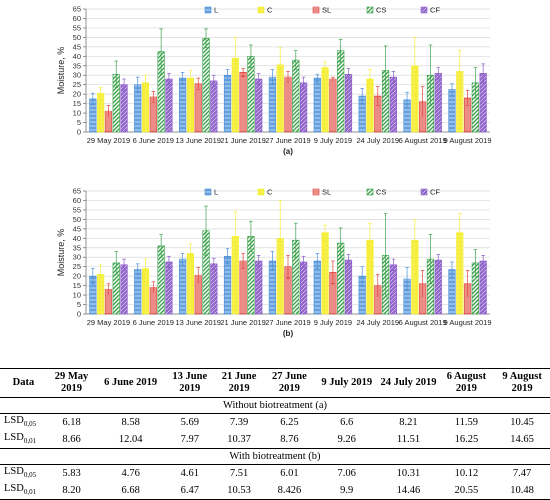 This screenshot has height=500, width=550. What do you see at coordinates (346, 474) in the screenshot?
I see `table-cell: 7.06` at bounding box center [346, 474].